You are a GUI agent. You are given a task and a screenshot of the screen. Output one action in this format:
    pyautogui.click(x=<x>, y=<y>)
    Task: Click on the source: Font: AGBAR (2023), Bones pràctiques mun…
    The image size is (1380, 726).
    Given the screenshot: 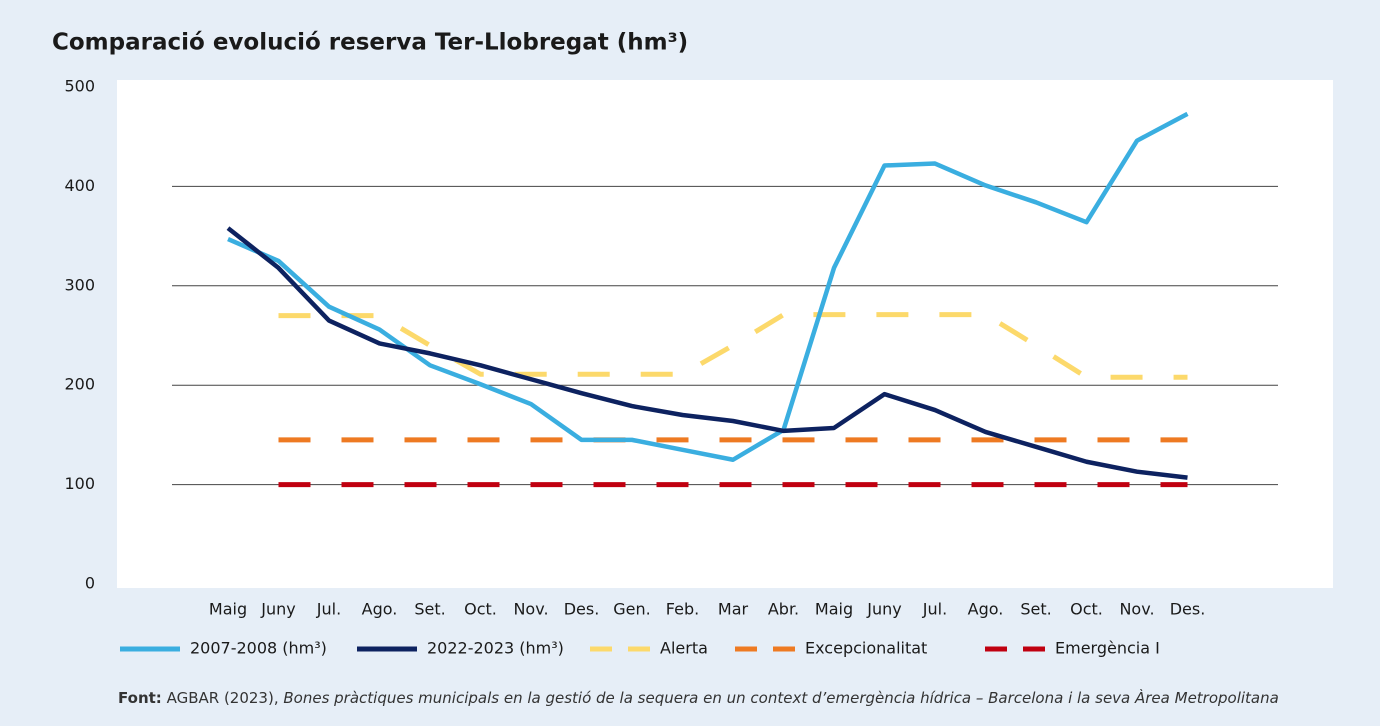 What is the action you would take?
    pyautogui.click(x=698, y=697)
    